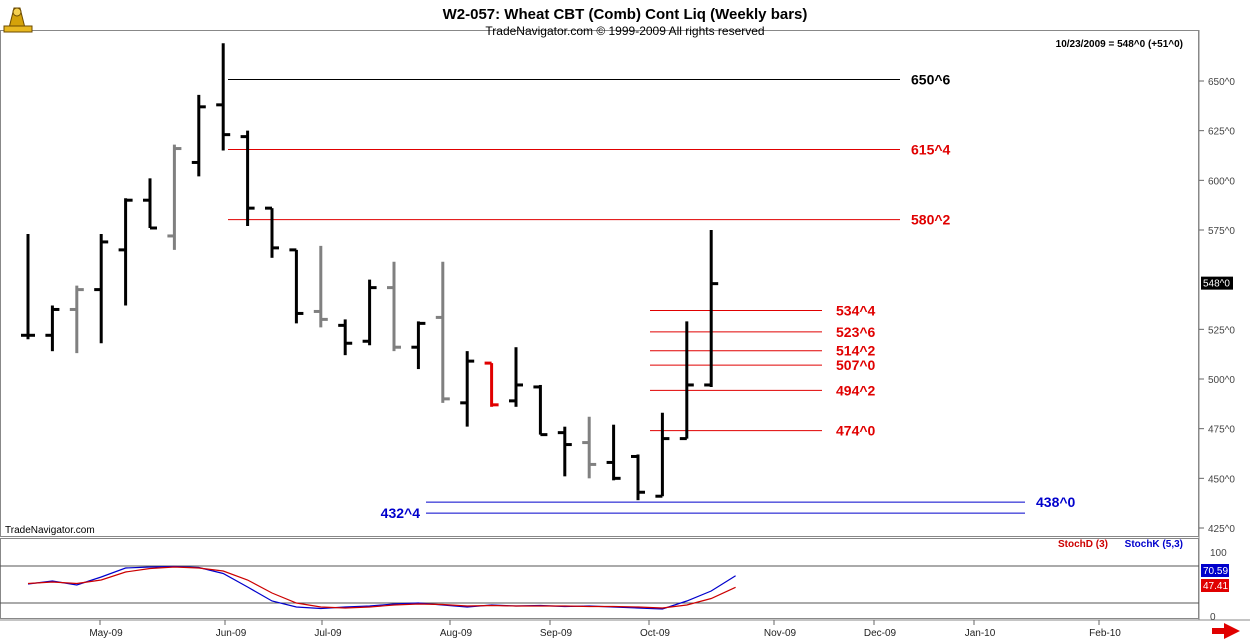 This screenshot has width=1250, height=643. Describe the element at coordinates (401, 513) in the screenshot. I see `level-label: 432^4` at that location.